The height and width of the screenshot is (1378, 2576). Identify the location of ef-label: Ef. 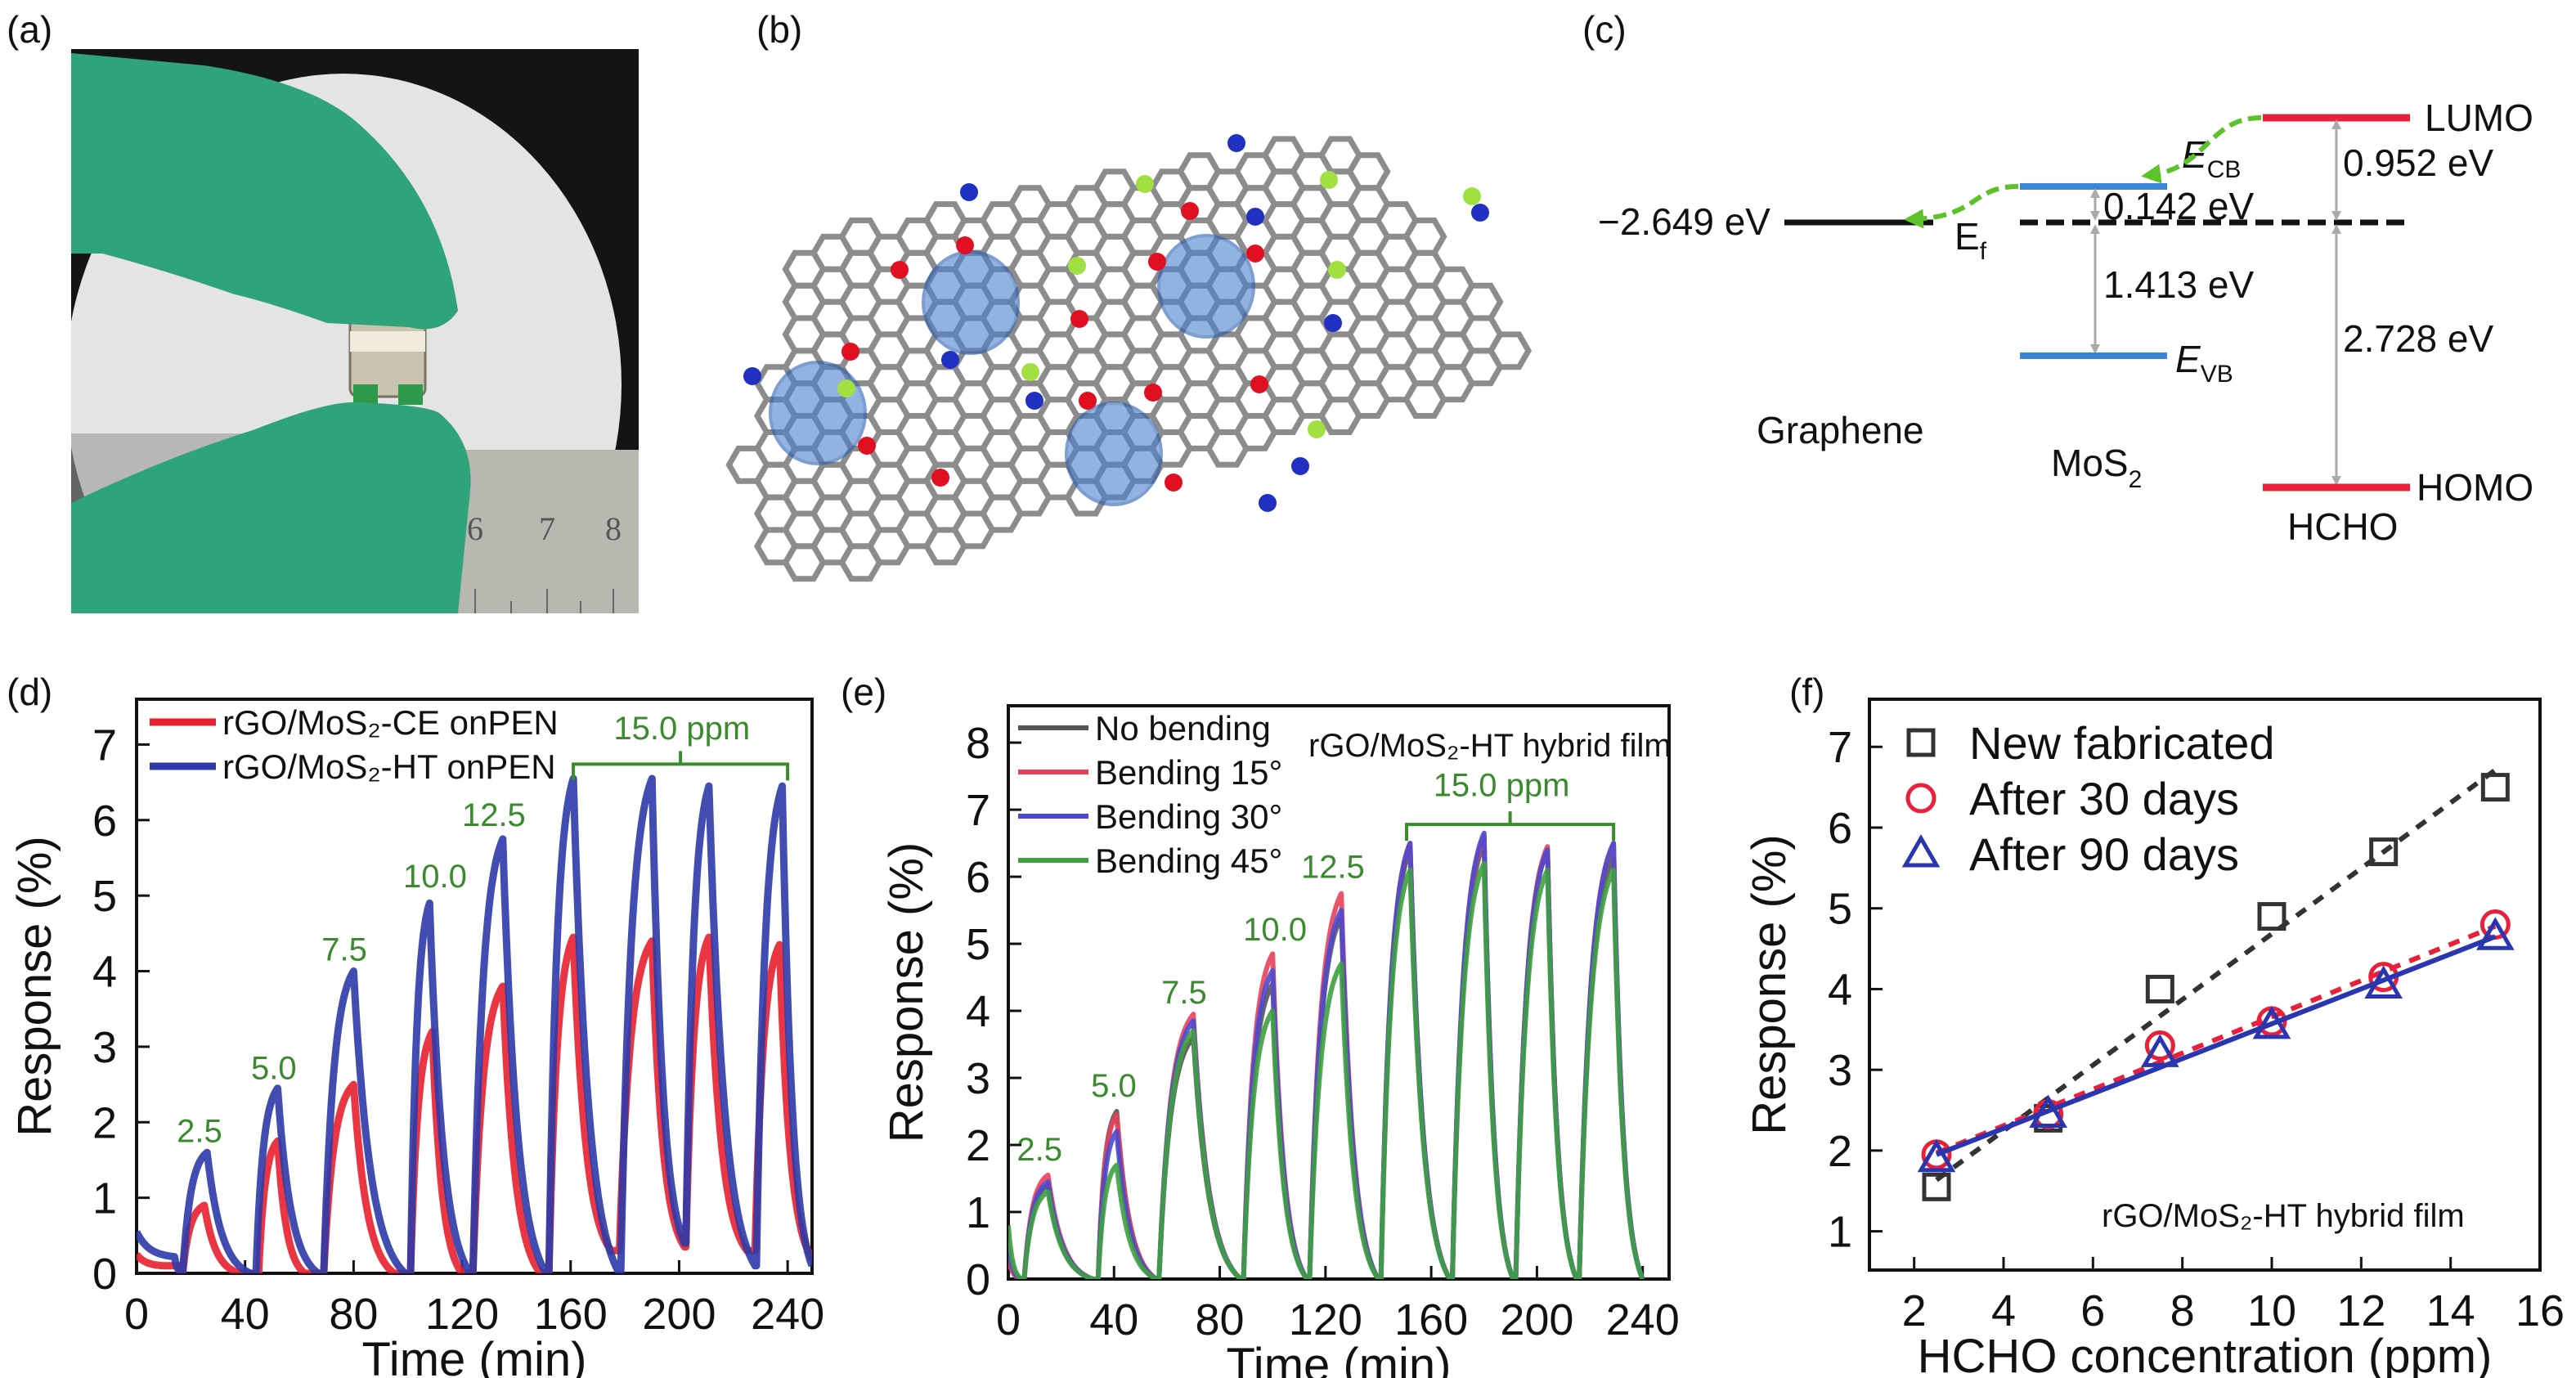
(1970, 240).